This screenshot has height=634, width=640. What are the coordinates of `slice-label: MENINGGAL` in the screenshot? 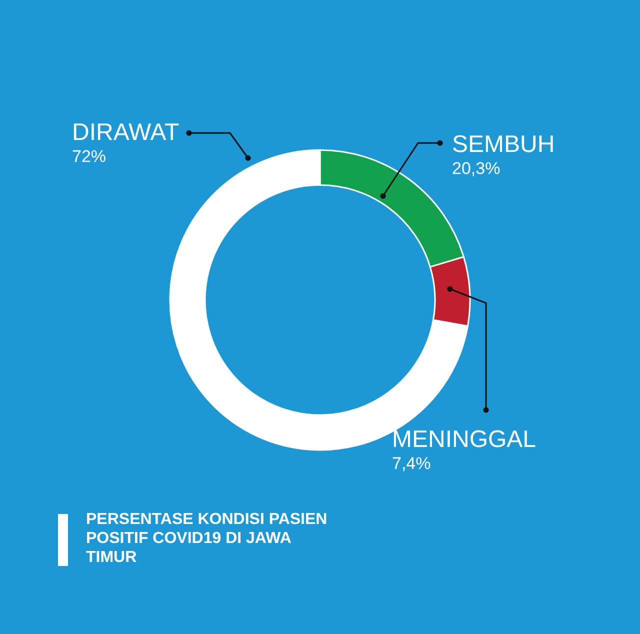 It's located at (464, 439).